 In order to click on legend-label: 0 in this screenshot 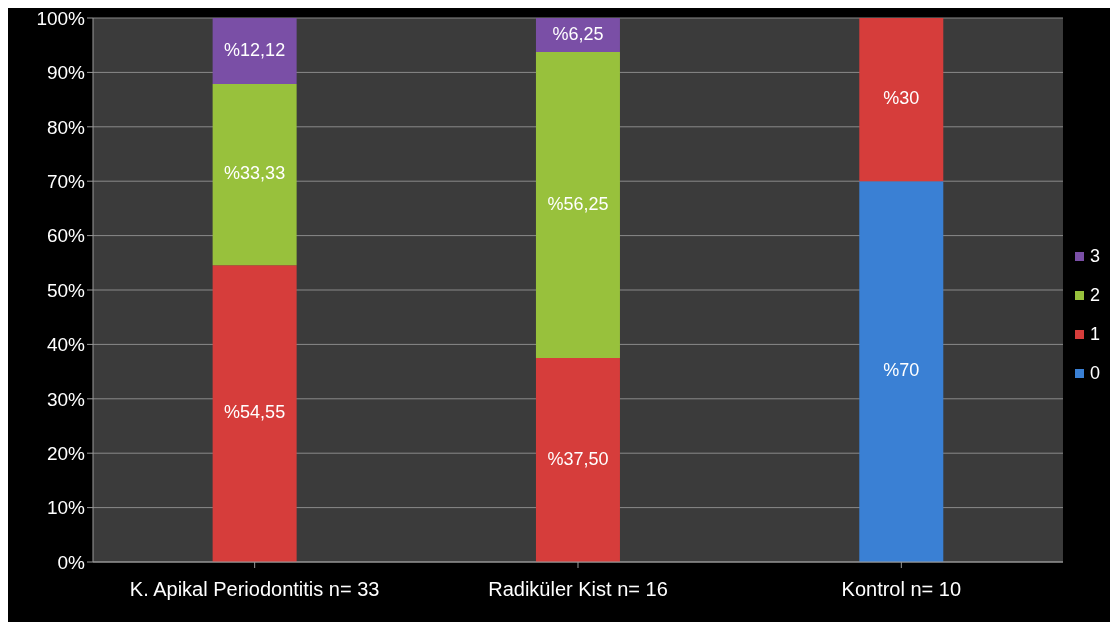, I will do `click(1094, 373)`.